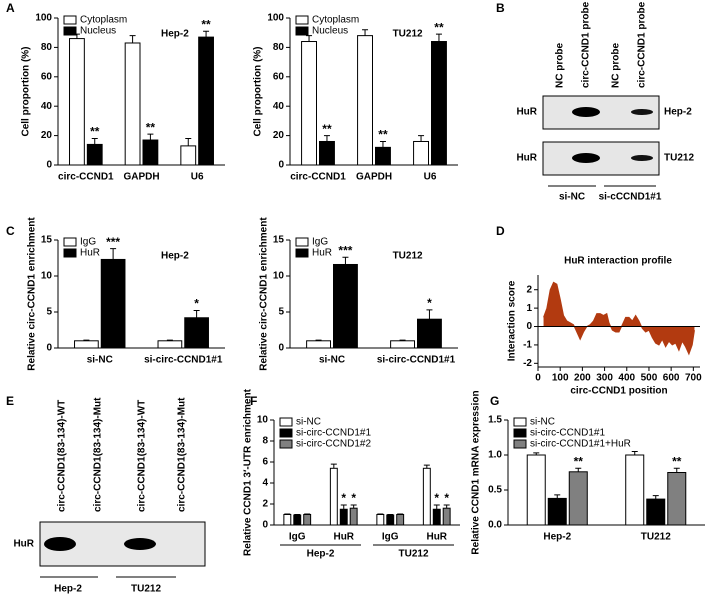  Describe the element at coordinates (333, 433) in the screenshot. I see `legend-label: si-circ-CCND1#1` at that location.